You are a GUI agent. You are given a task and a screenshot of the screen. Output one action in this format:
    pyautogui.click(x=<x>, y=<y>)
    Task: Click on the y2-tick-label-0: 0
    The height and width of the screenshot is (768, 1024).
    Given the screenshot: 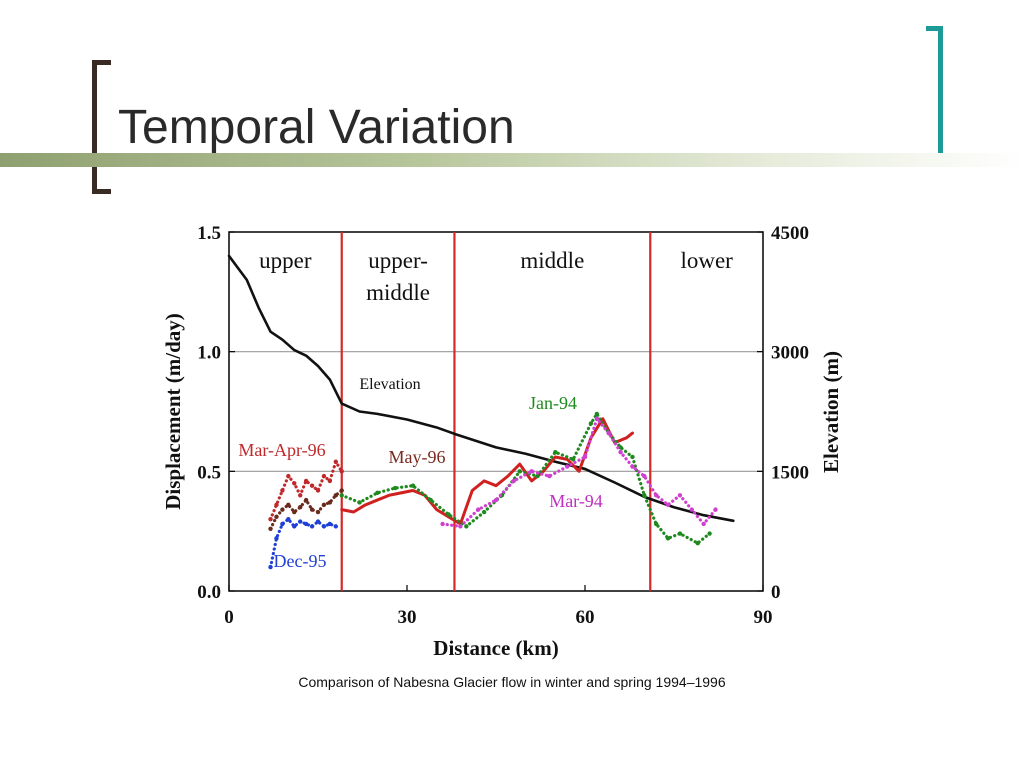 What is the action you would take?
    pyautogui.click(x=776, y=592)
    